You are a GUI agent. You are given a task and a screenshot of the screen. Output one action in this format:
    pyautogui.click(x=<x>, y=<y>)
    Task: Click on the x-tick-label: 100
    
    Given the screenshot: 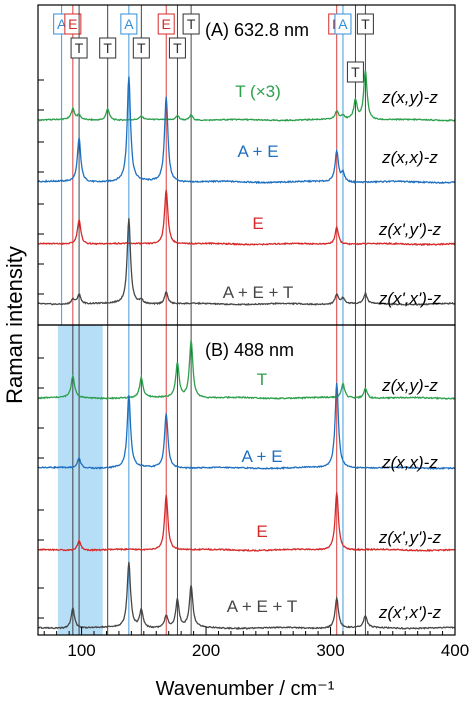 What is the action you would take?
    pyautogui.click(x=81, y=650)
    